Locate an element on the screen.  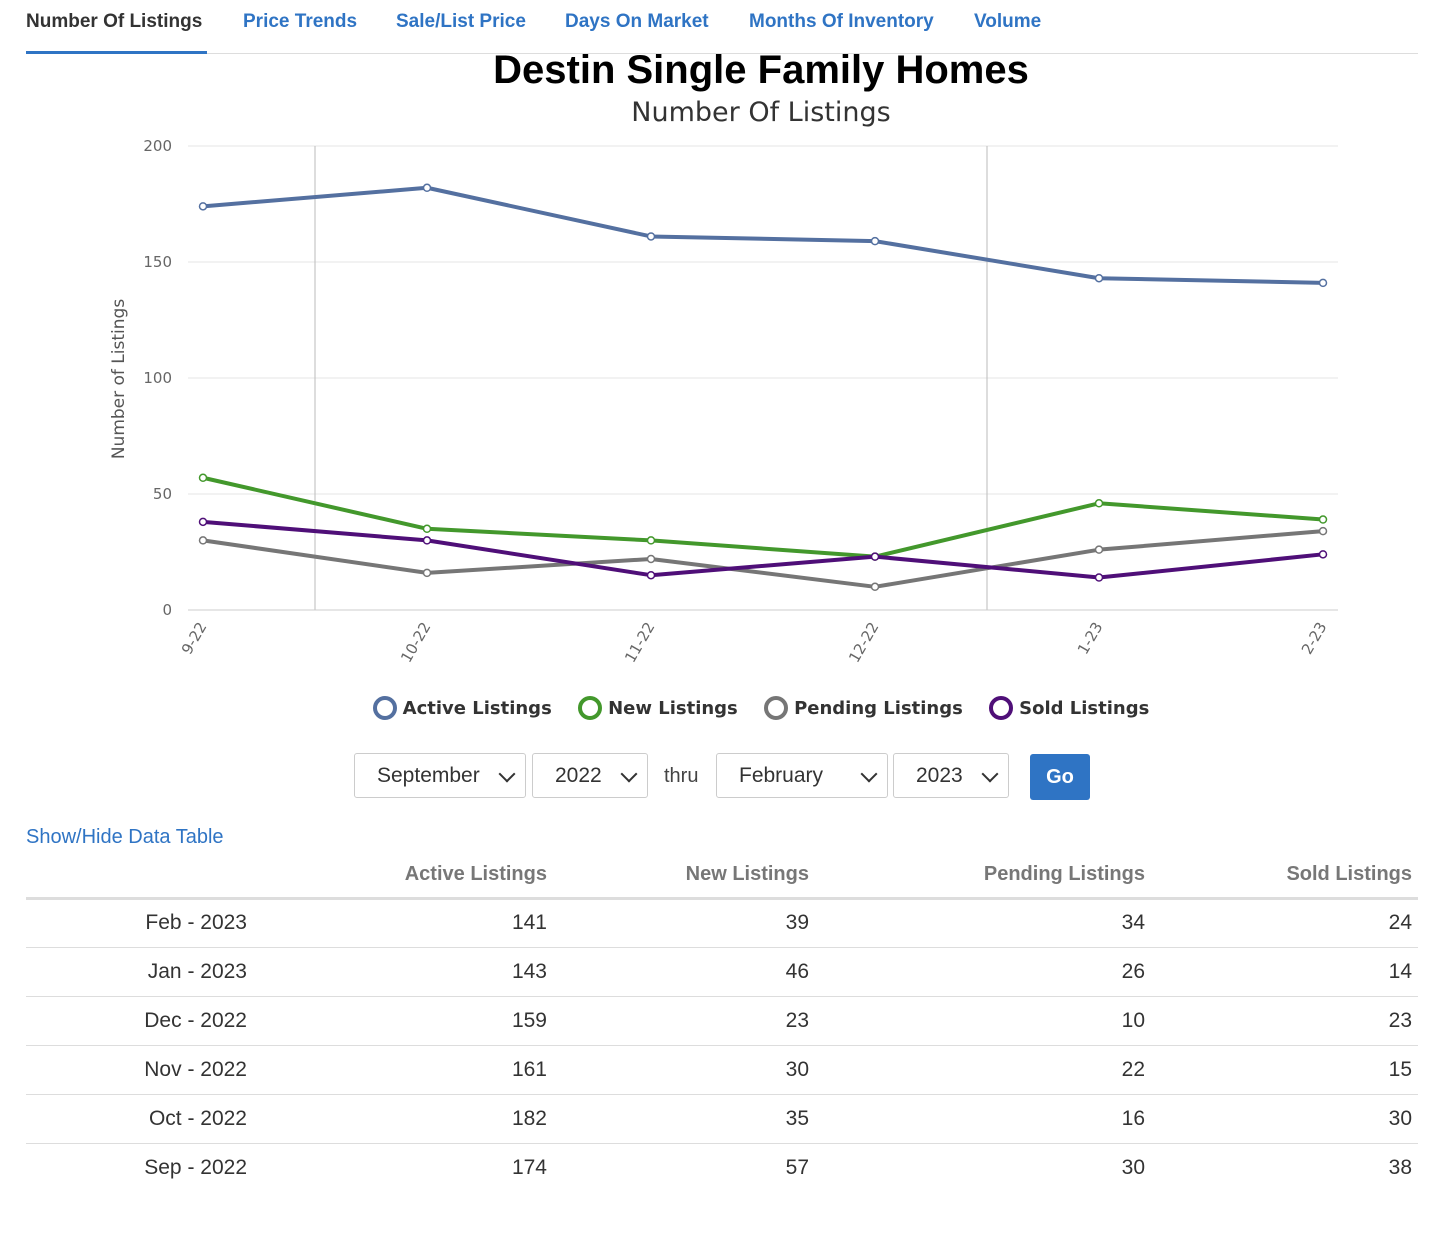
table-row: Dec - 2022 159 23 10 23 is located at coordinates (722, 1021).